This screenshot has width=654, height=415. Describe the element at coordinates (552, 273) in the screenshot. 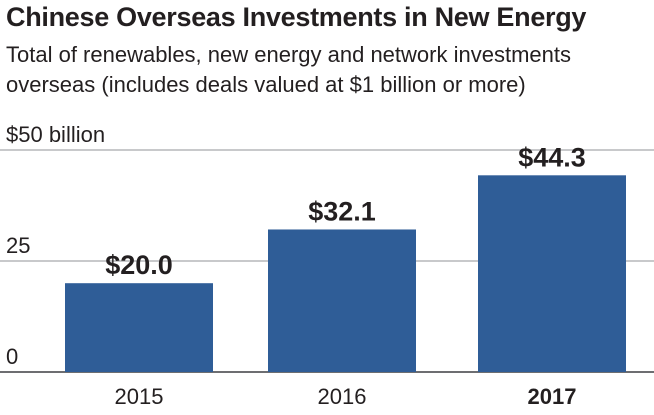

I see `bar-2017` at that location.